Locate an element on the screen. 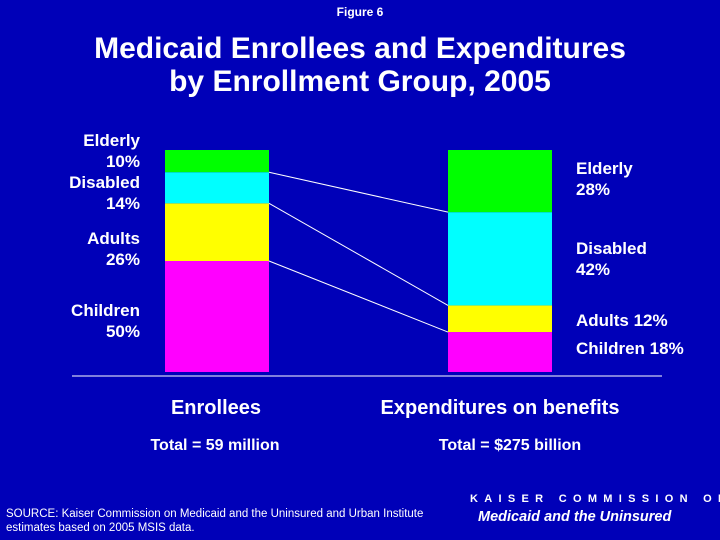  right-label-disabled-name: Disabled is located at coordinates (611, 248).